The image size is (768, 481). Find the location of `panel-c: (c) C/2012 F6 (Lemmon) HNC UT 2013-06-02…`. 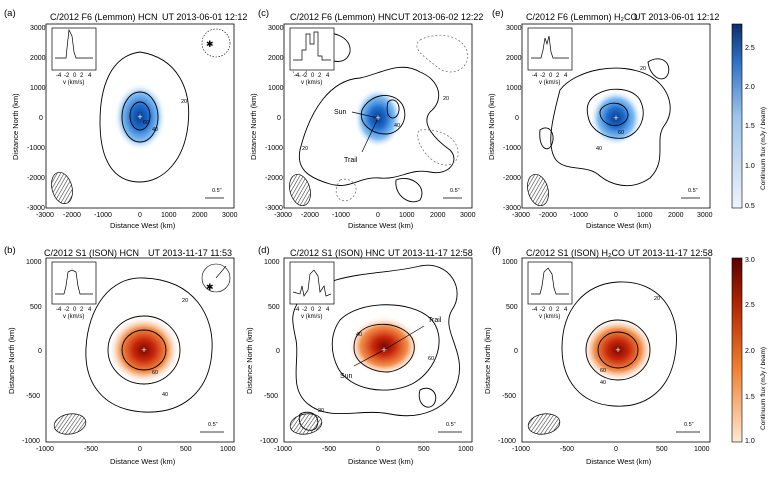

panel-c: (c) C/2012 F6 (Lemmon) HNC UT 2013-06-02… is located at coordinates (366, 119).